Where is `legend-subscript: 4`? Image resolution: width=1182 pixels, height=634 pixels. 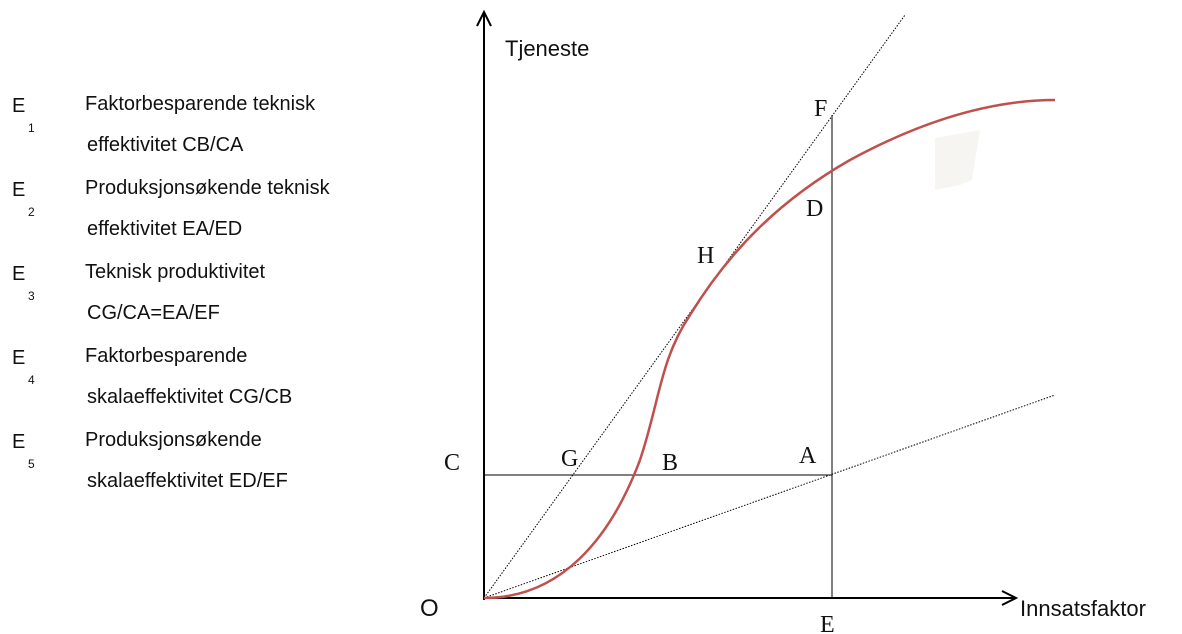 legend-subscript: 4 is located at coordinates (31, 380).